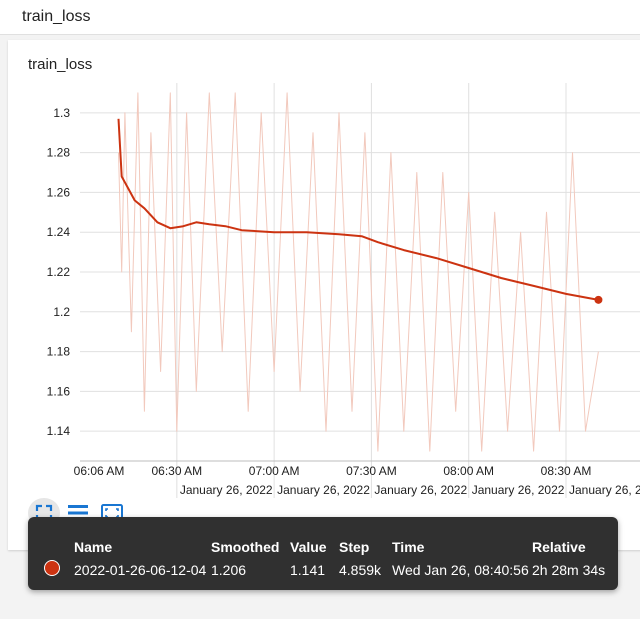 The width and height of the screenshot is (640, 619). I want to click on y-tick-label: 1.3, so click(61, 113).